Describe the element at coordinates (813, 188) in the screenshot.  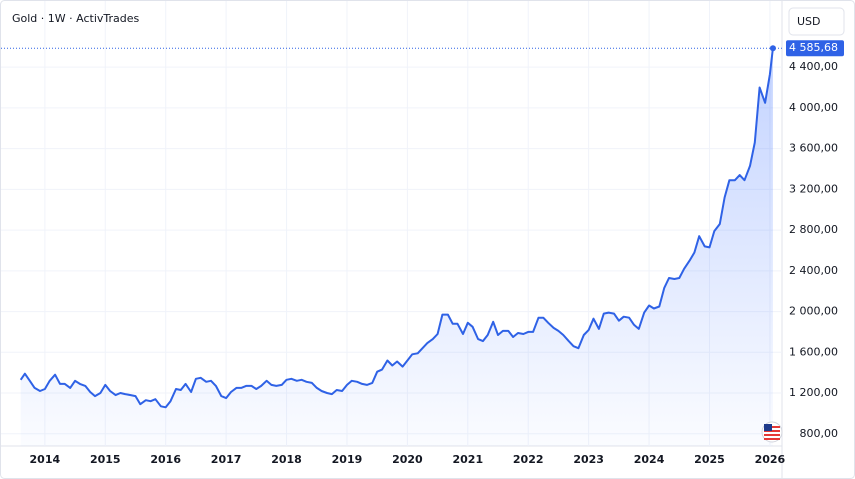
I see `y-tick-label: 3 200,00` at that location.